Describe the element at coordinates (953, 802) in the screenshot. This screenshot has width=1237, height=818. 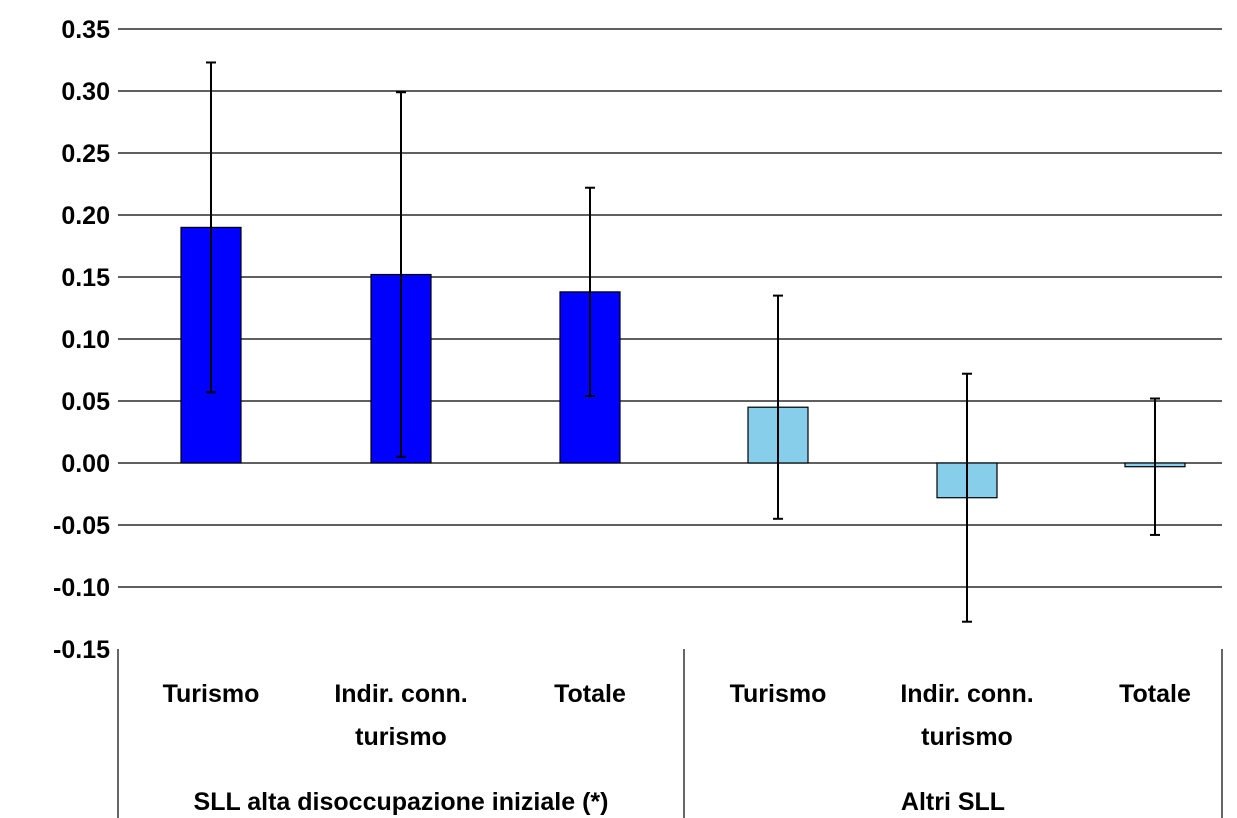
I see `group-label: Altri SLL` at that location.